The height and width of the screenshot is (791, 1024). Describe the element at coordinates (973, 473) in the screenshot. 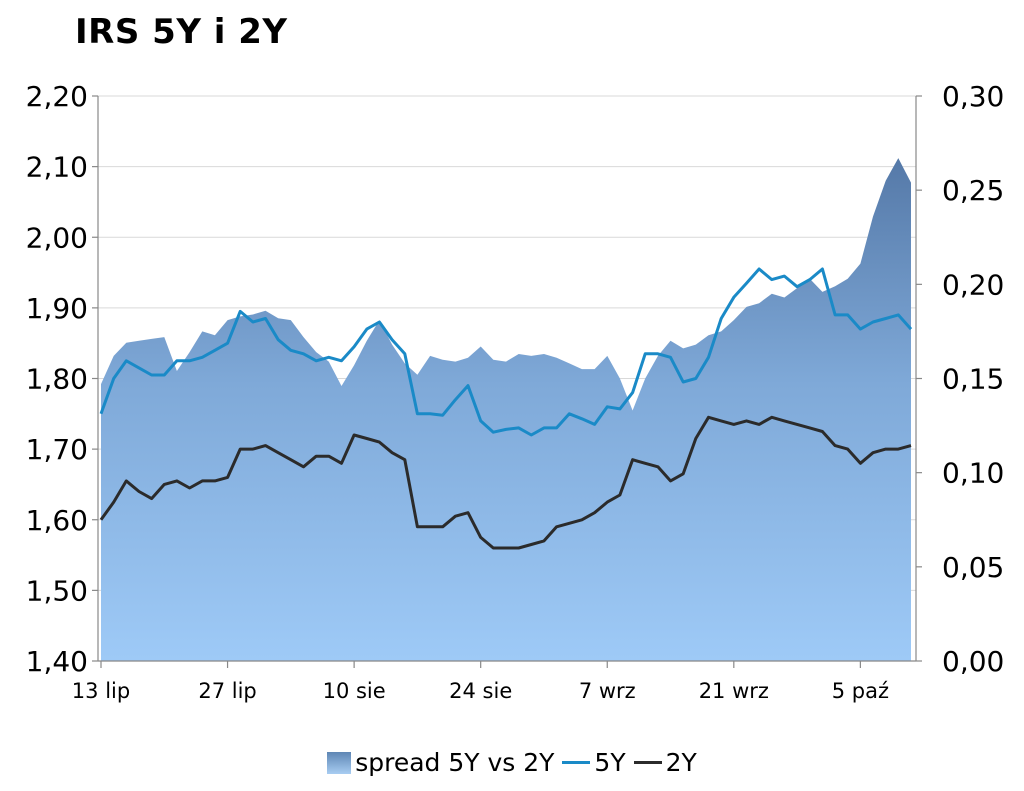

I see `right-tick-label: 0,10` at that location.